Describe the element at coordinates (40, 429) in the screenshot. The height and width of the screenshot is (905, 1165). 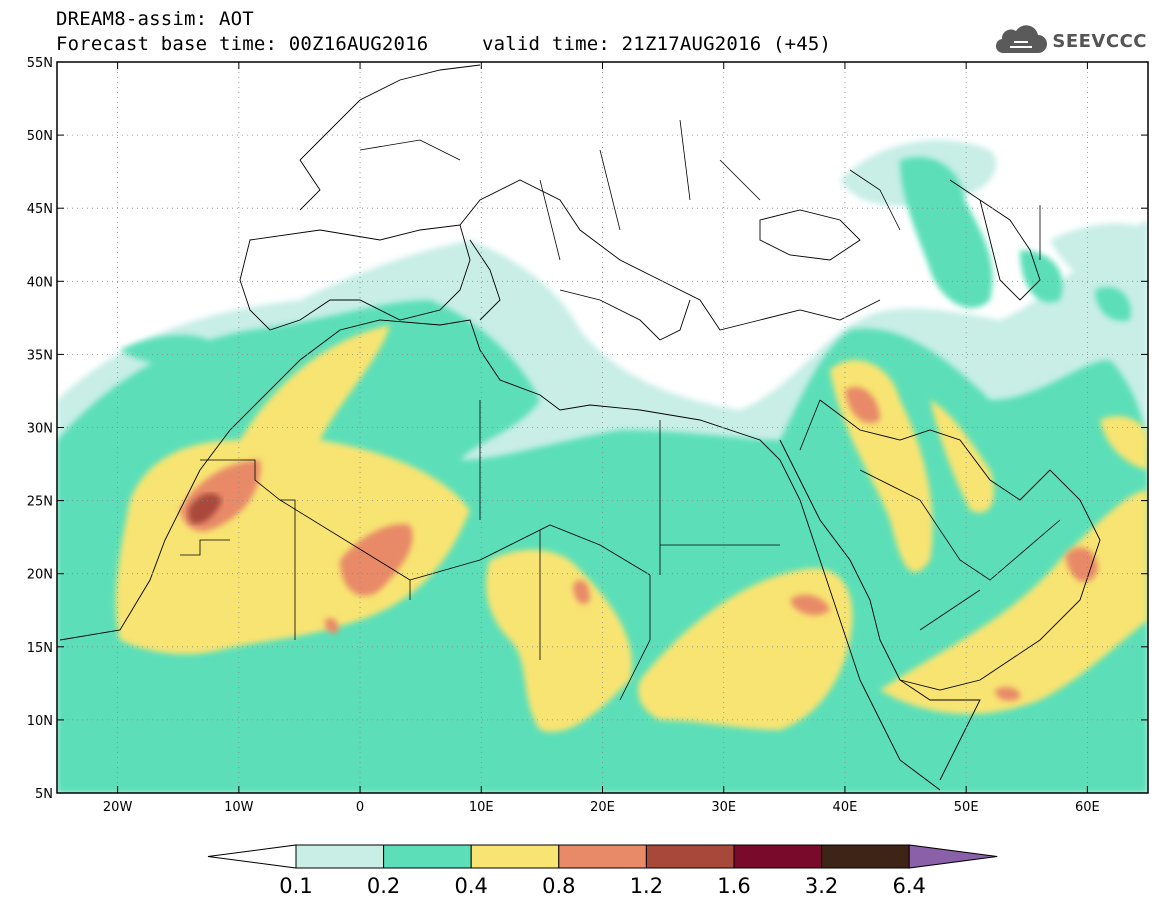
I see `lat-tick-label: 30N` at that location.